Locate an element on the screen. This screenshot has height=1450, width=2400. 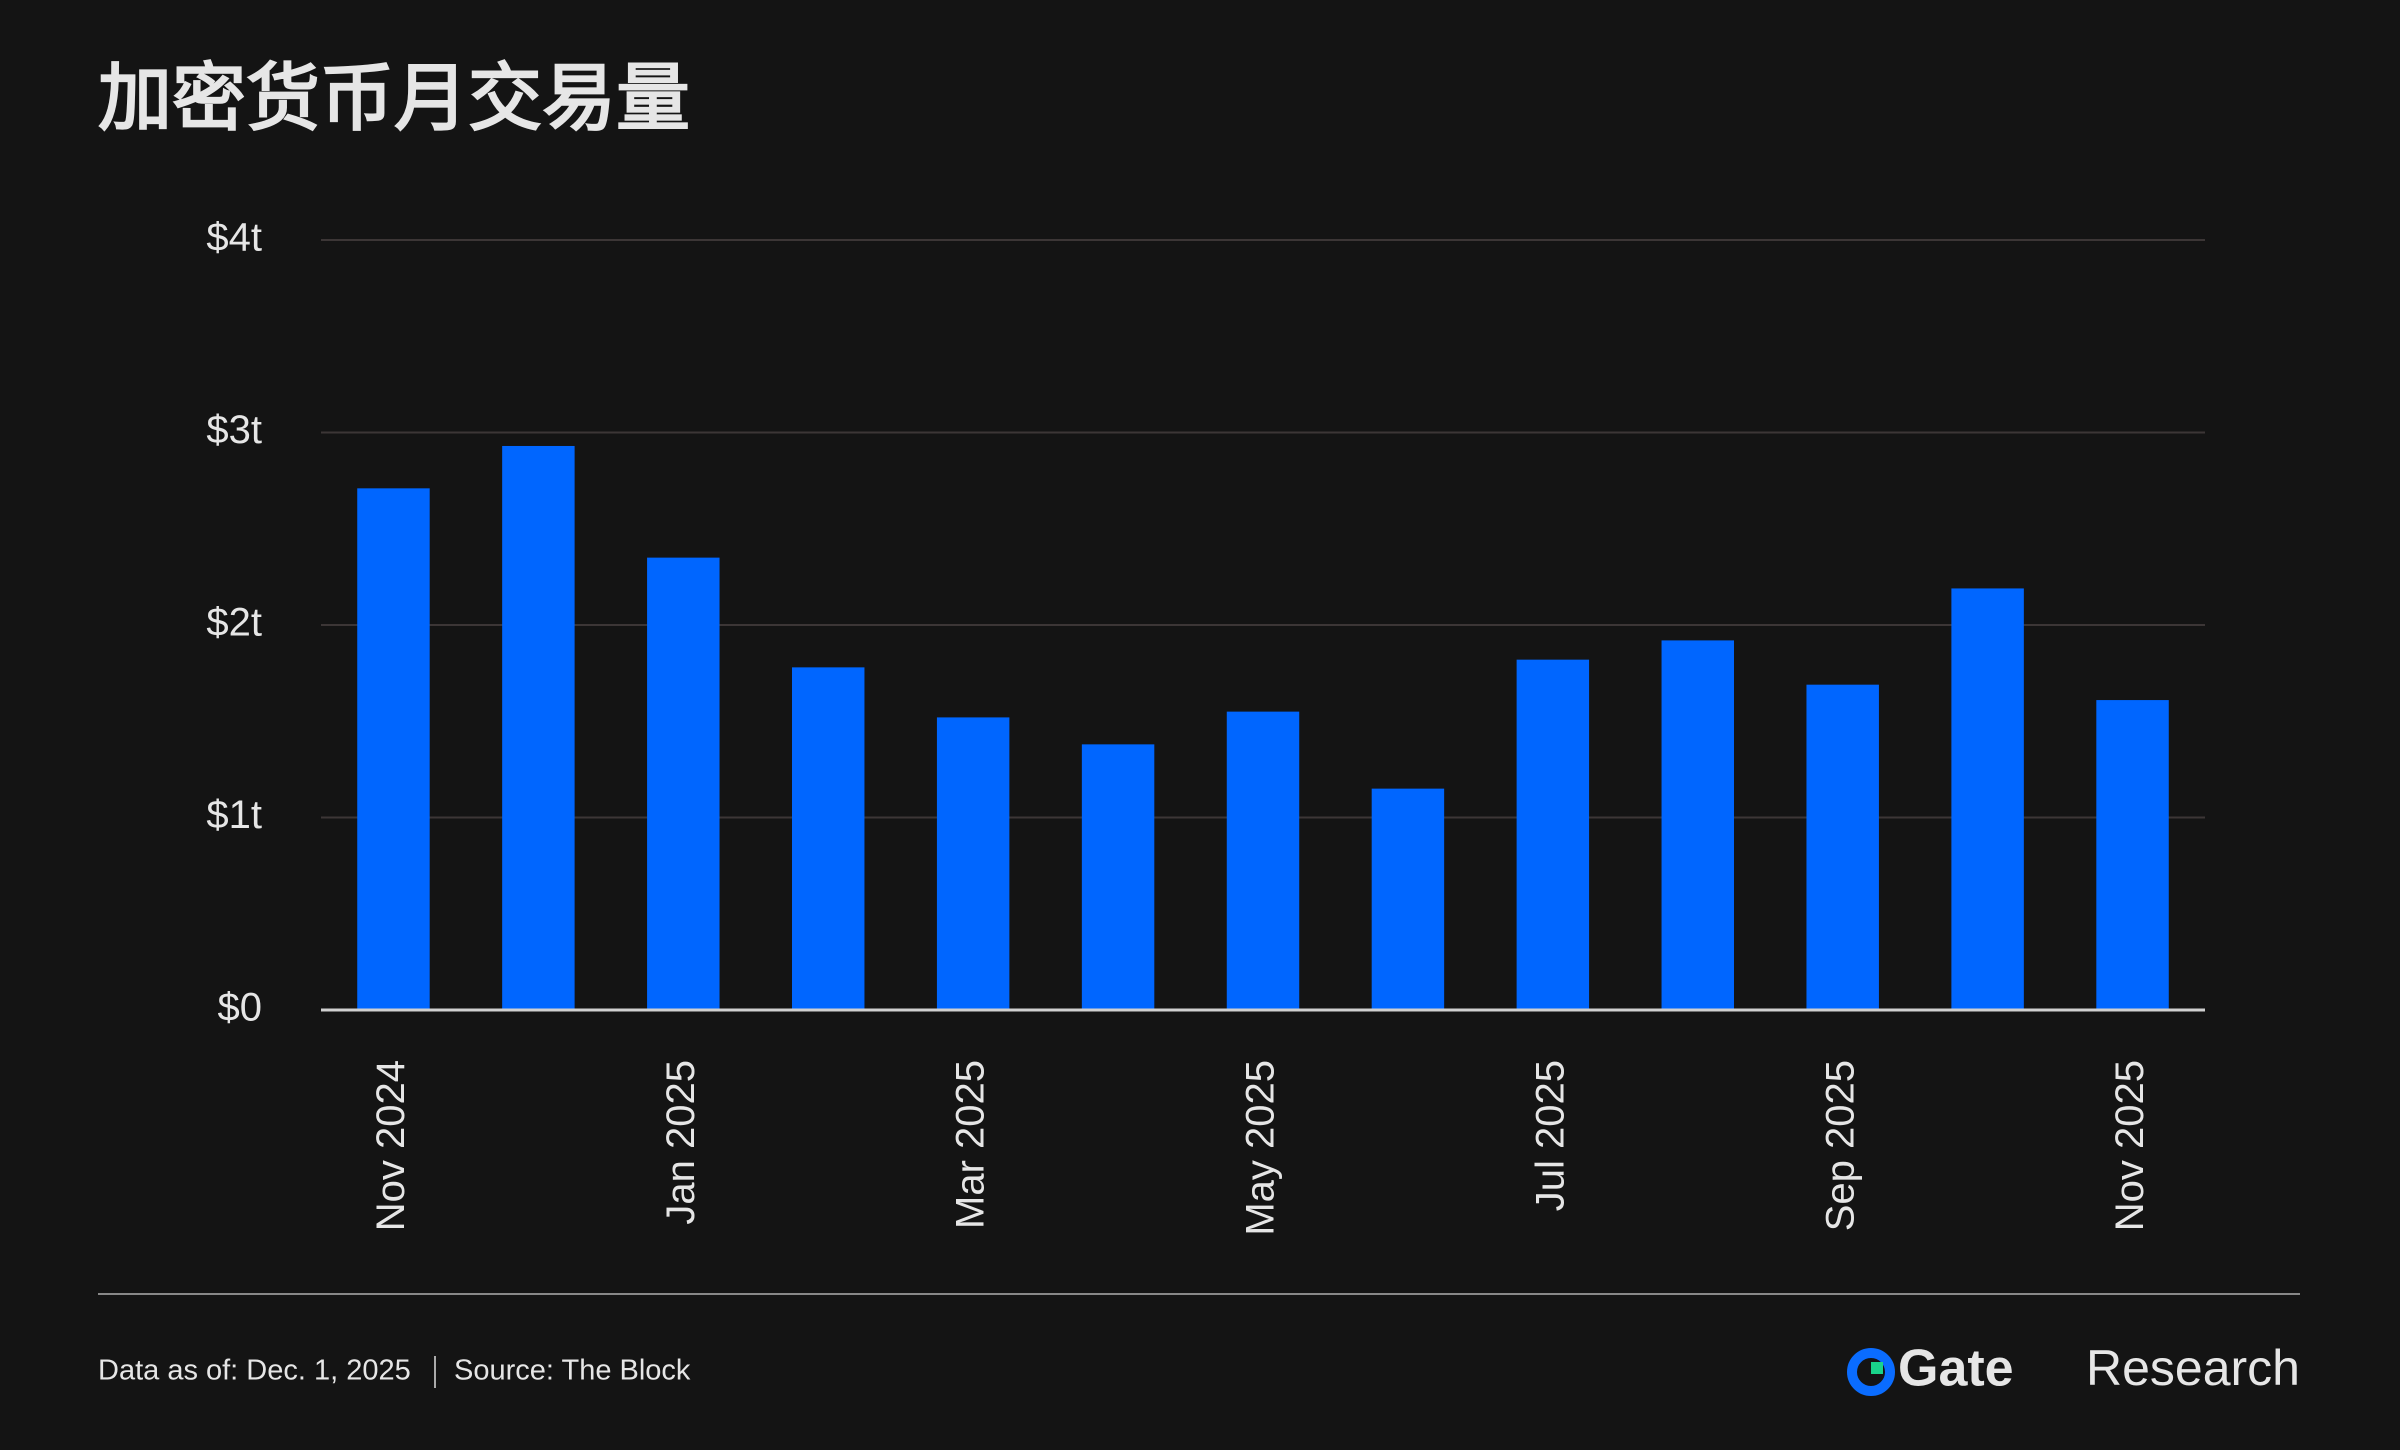
y-tick-label: $3t is located at coordinates (234, 430).